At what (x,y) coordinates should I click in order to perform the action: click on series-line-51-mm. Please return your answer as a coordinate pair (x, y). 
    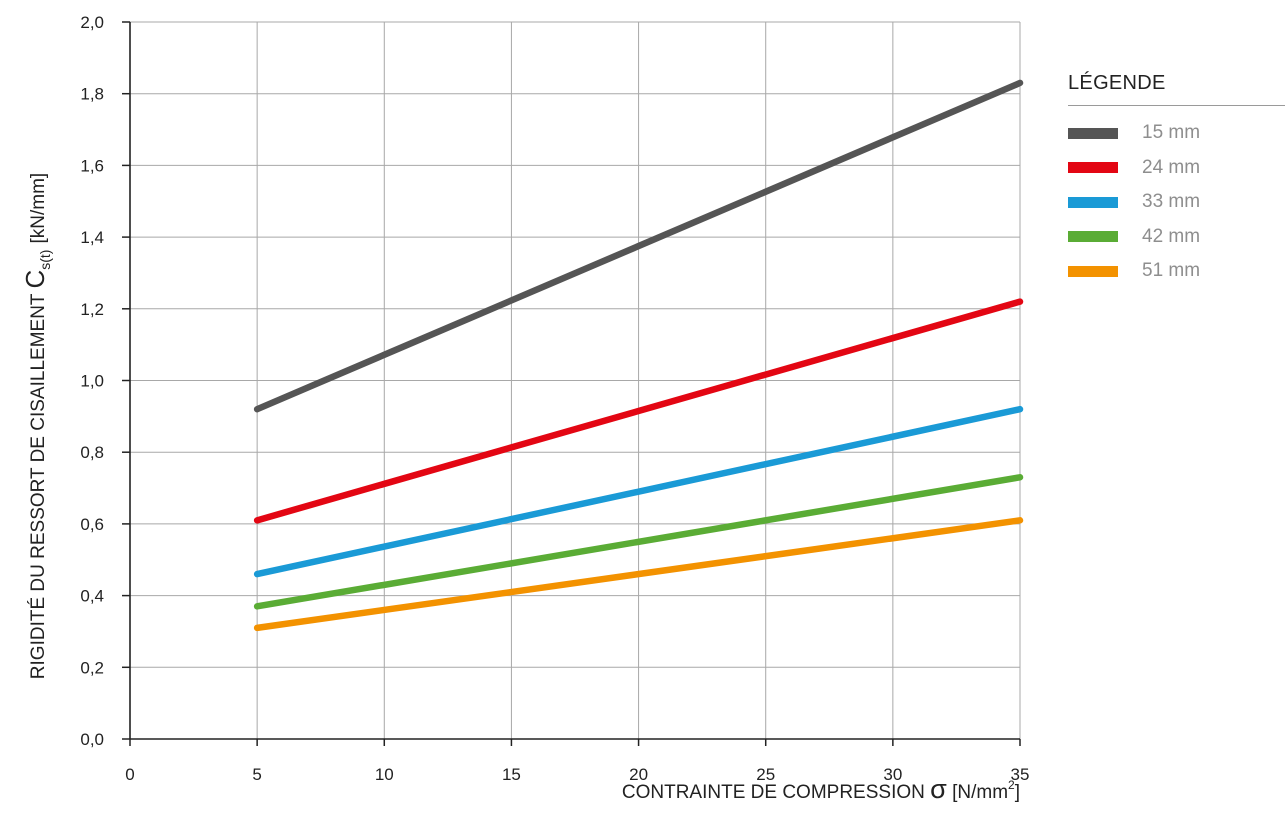
    Looking at the image, I should click on (638, 574).